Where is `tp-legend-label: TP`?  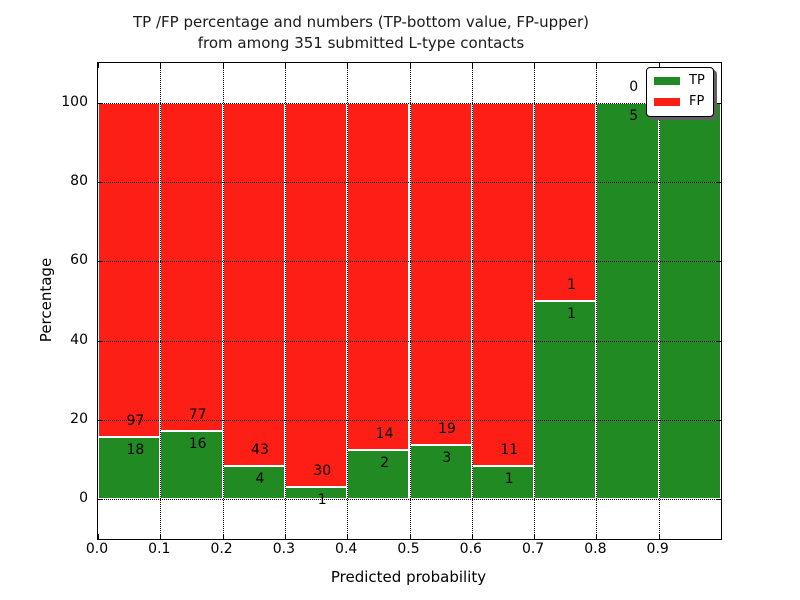 tp-legend-label: TP is located at coordinates (697, 80).